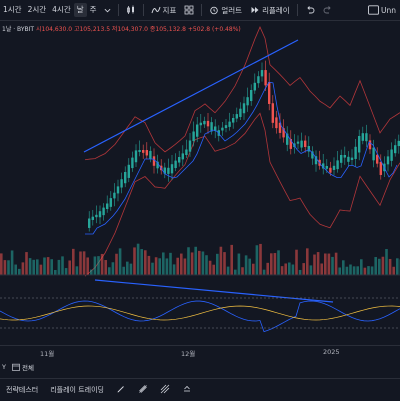  I want to click on replay-button: 리플레이, so click(270, 10).